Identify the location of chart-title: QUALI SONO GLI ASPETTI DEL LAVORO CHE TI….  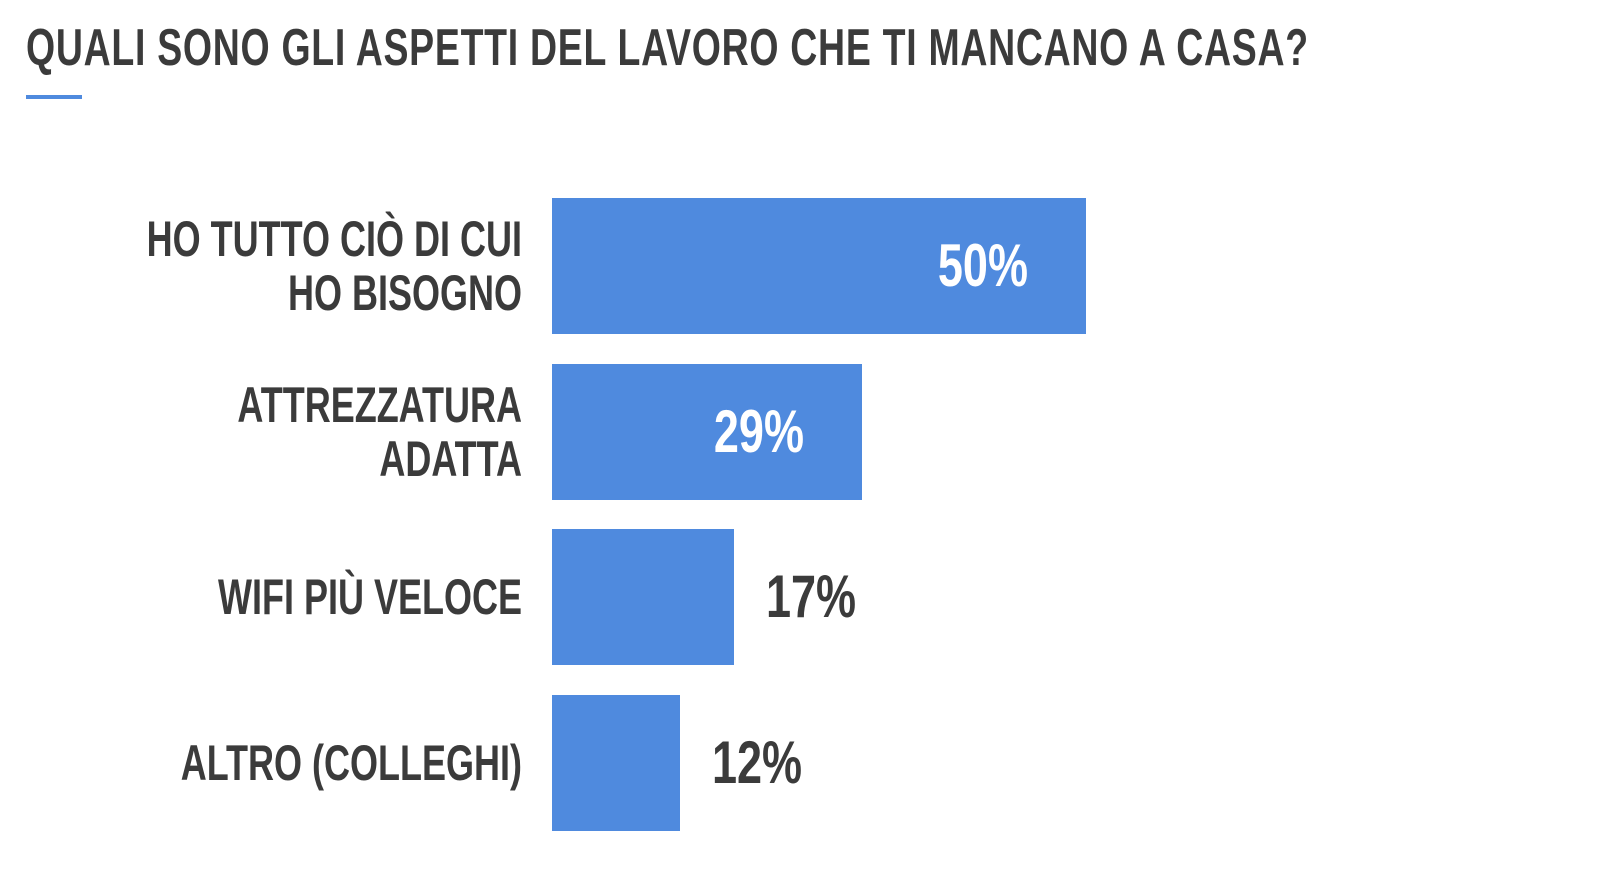
(667, 48).